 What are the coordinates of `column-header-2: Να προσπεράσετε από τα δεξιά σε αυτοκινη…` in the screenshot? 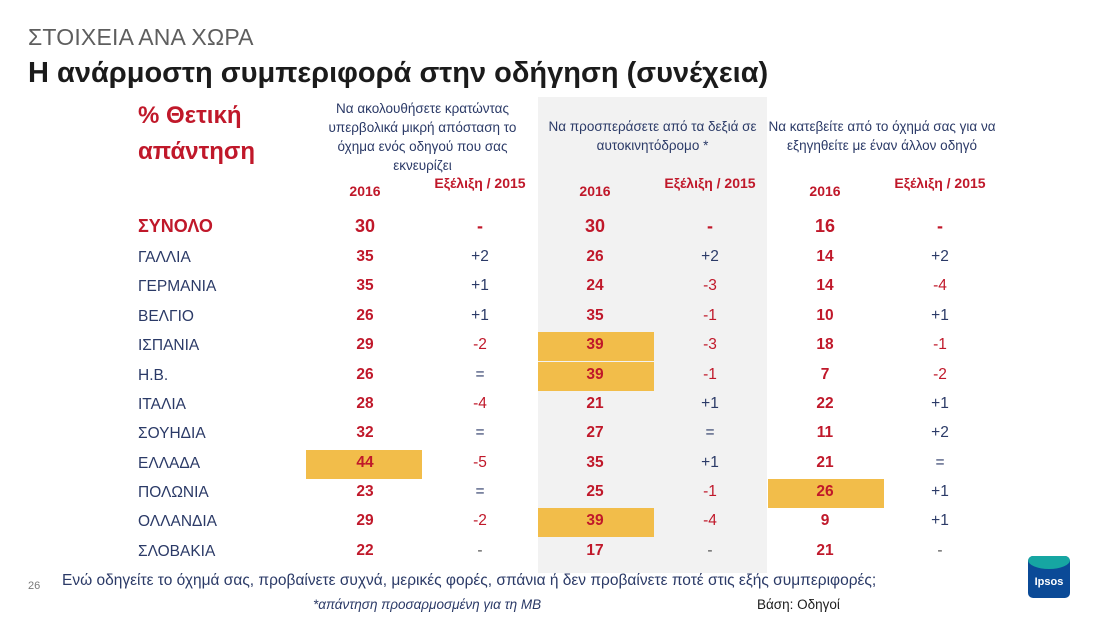 It's located at (652, 136).